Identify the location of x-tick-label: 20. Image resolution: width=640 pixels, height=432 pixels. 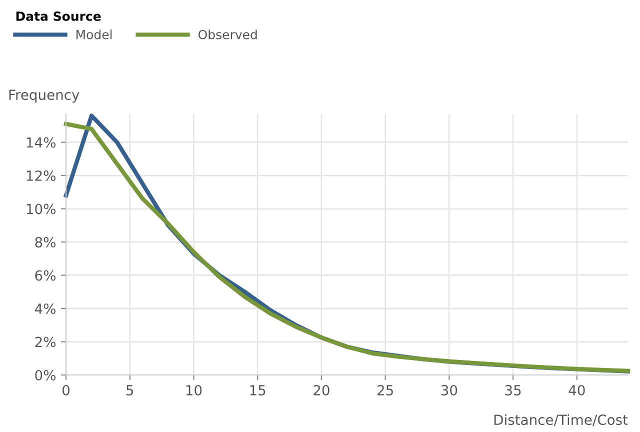
(322, 390).